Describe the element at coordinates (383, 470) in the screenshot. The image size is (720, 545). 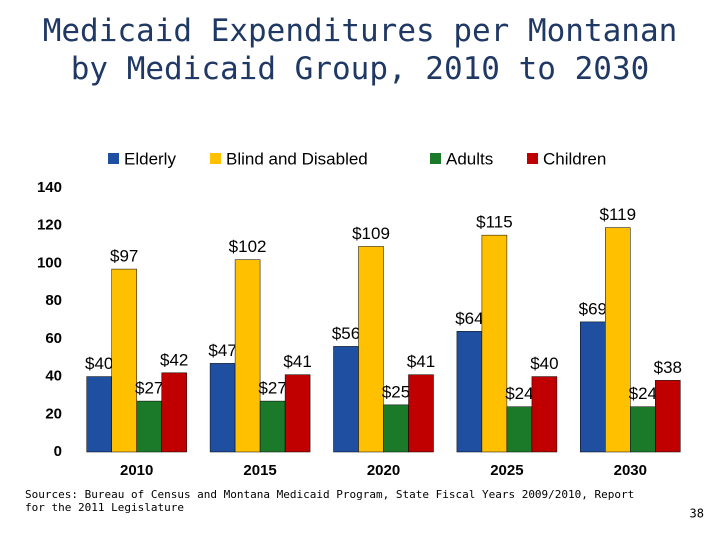
I see `x-tick-label: 2020` at that location.